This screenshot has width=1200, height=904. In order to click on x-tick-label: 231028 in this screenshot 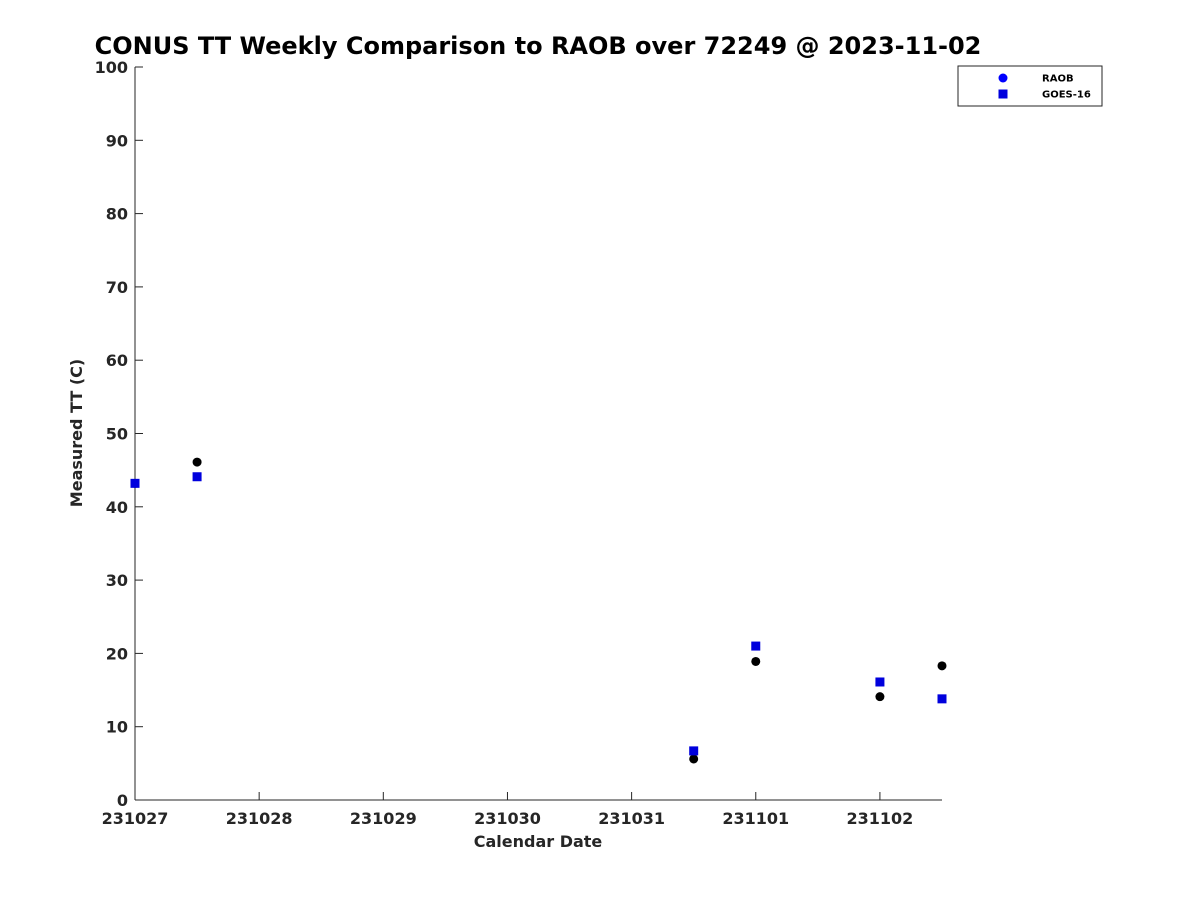, I will do `click(259, 818)`.